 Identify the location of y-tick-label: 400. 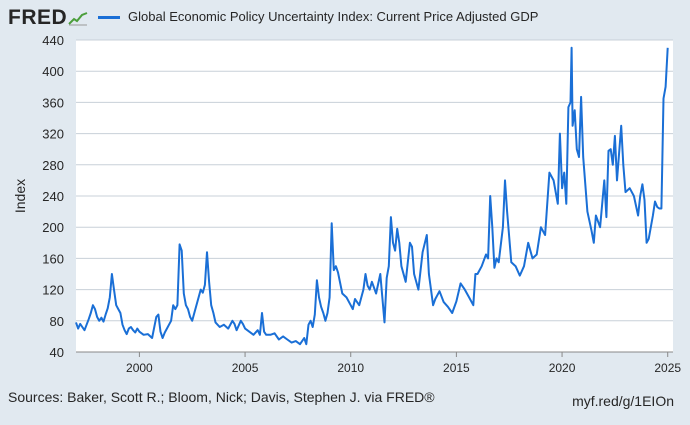
(53, 71).